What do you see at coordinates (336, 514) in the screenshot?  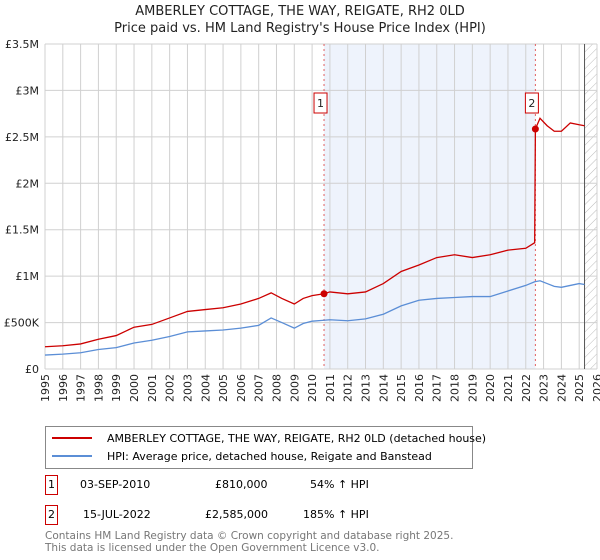 I see `sale-hpi: 185% ↑ HPI` at bounding box center [336, 514].